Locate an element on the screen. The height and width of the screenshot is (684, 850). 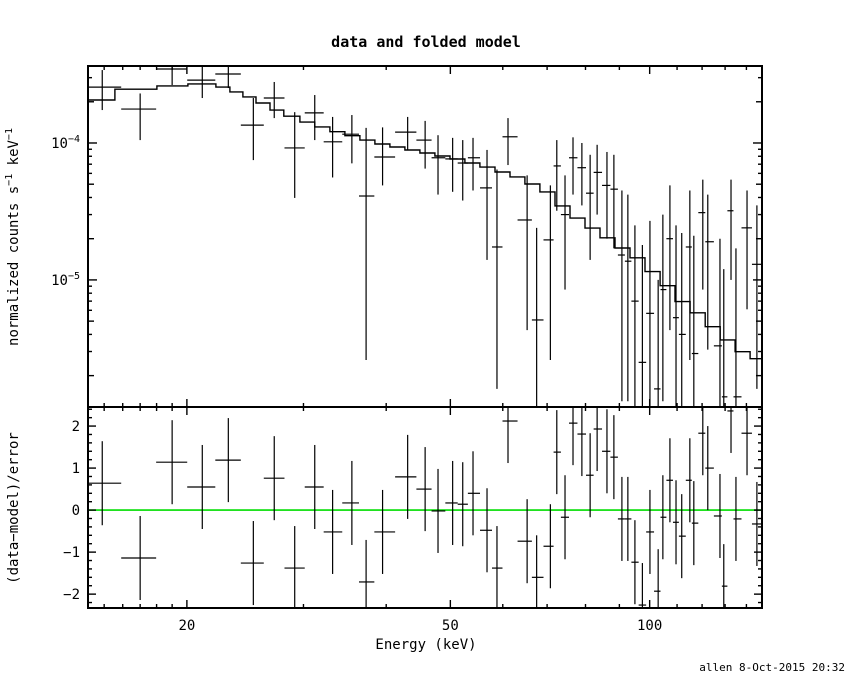
x-tick-label: 100 is located at coordinates (649, 626).